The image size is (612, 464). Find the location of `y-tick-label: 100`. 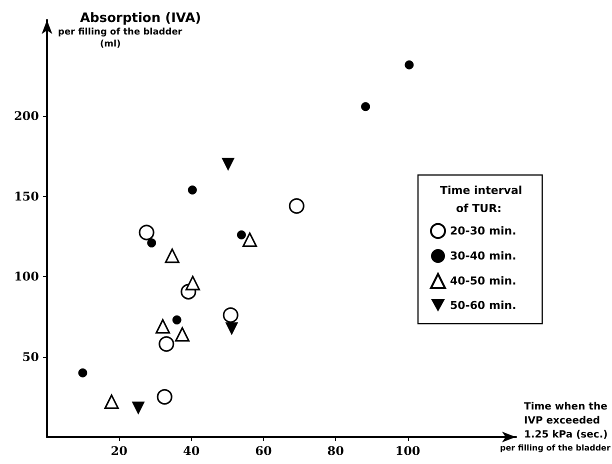

y-tick-label: 100 is located at coordinates (26, 277).